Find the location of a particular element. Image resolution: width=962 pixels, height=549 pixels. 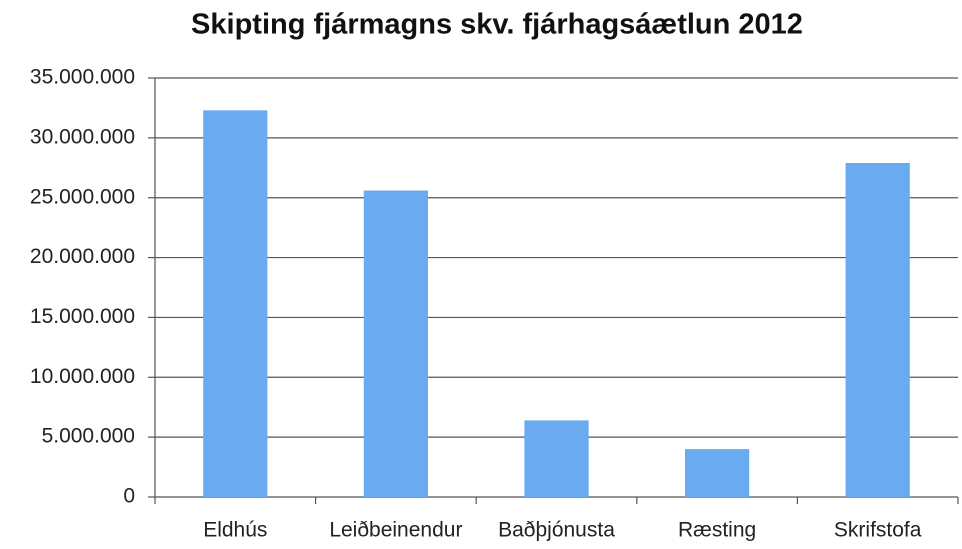

x-tick-label: Baðþjónusta is located at coordinates (556, 530).